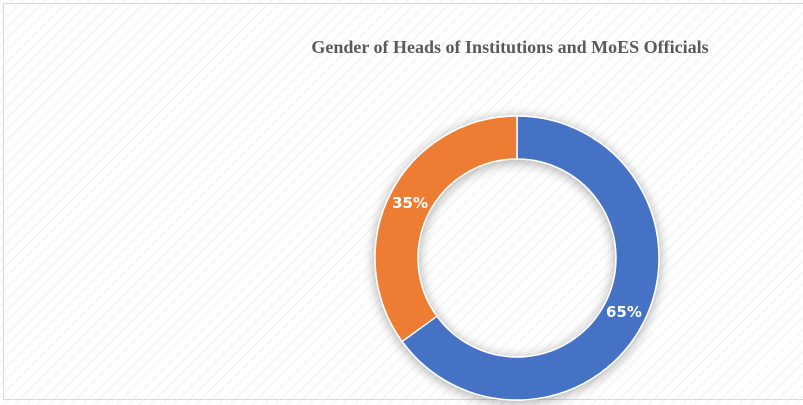 This screenshot has width=803, height=405. Describe the element at coordinates (624, 312) in the screenshot. I see `data-label: 65%` at that location.